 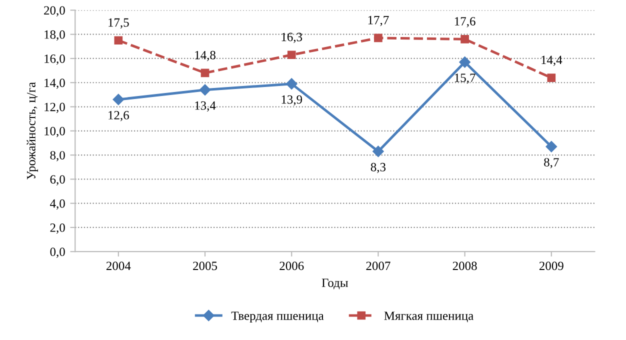 What do you see at coordinates (277, 317) in the screenshot?
I see `legend-label: Твердая пшеница` at bounding box center [277, 317].